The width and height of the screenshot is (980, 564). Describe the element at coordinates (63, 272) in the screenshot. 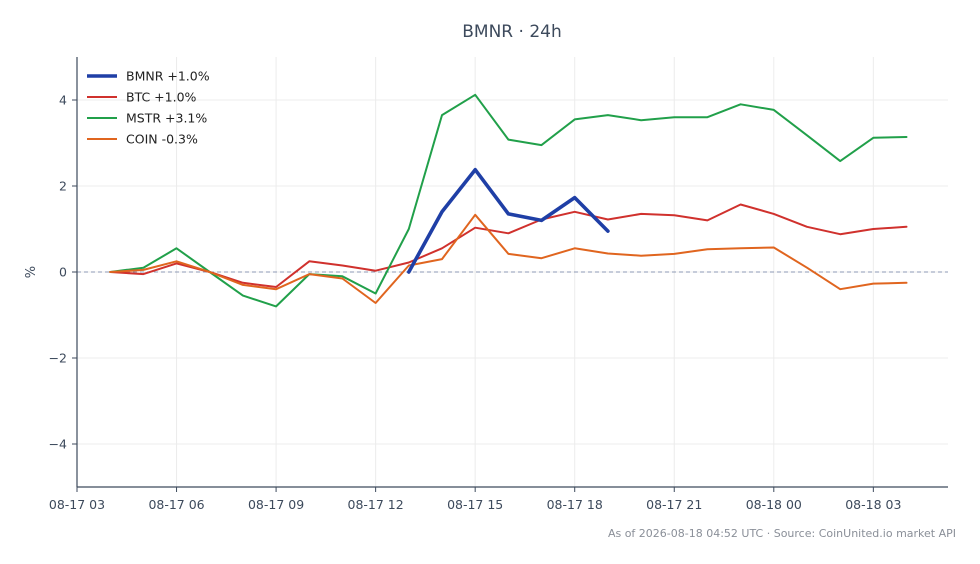

I see `y-tick-label: 0` at that location.